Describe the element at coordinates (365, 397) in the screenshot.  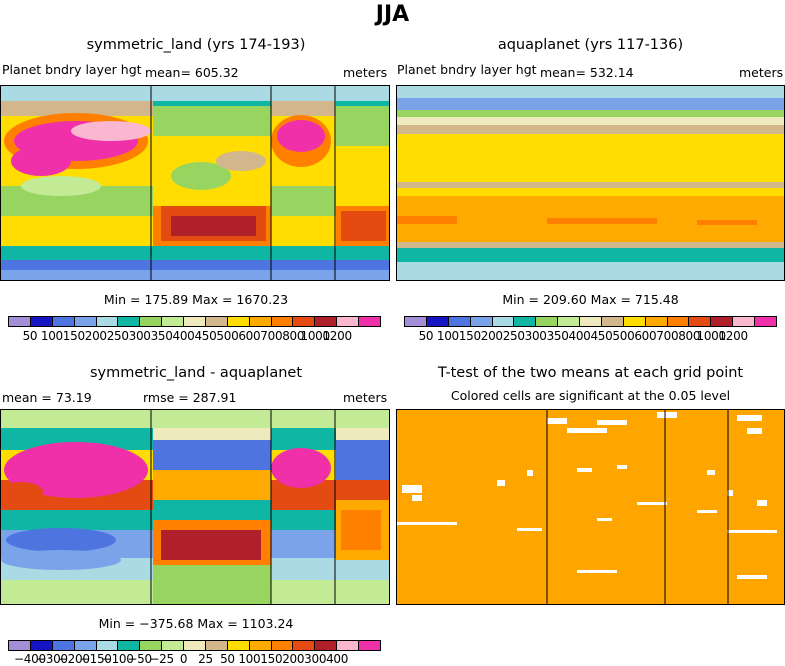
I see `panel3-units: meters` at that location.